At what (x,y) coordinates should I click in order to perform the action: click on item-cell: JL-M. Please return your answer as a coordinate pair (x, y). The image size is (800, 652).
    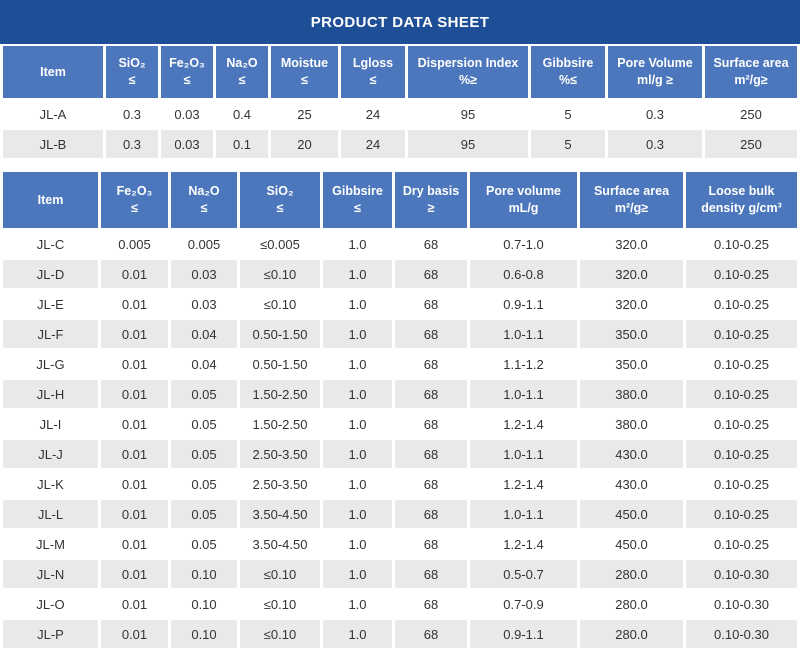
    Looking at the image, I should click on (50, 544).